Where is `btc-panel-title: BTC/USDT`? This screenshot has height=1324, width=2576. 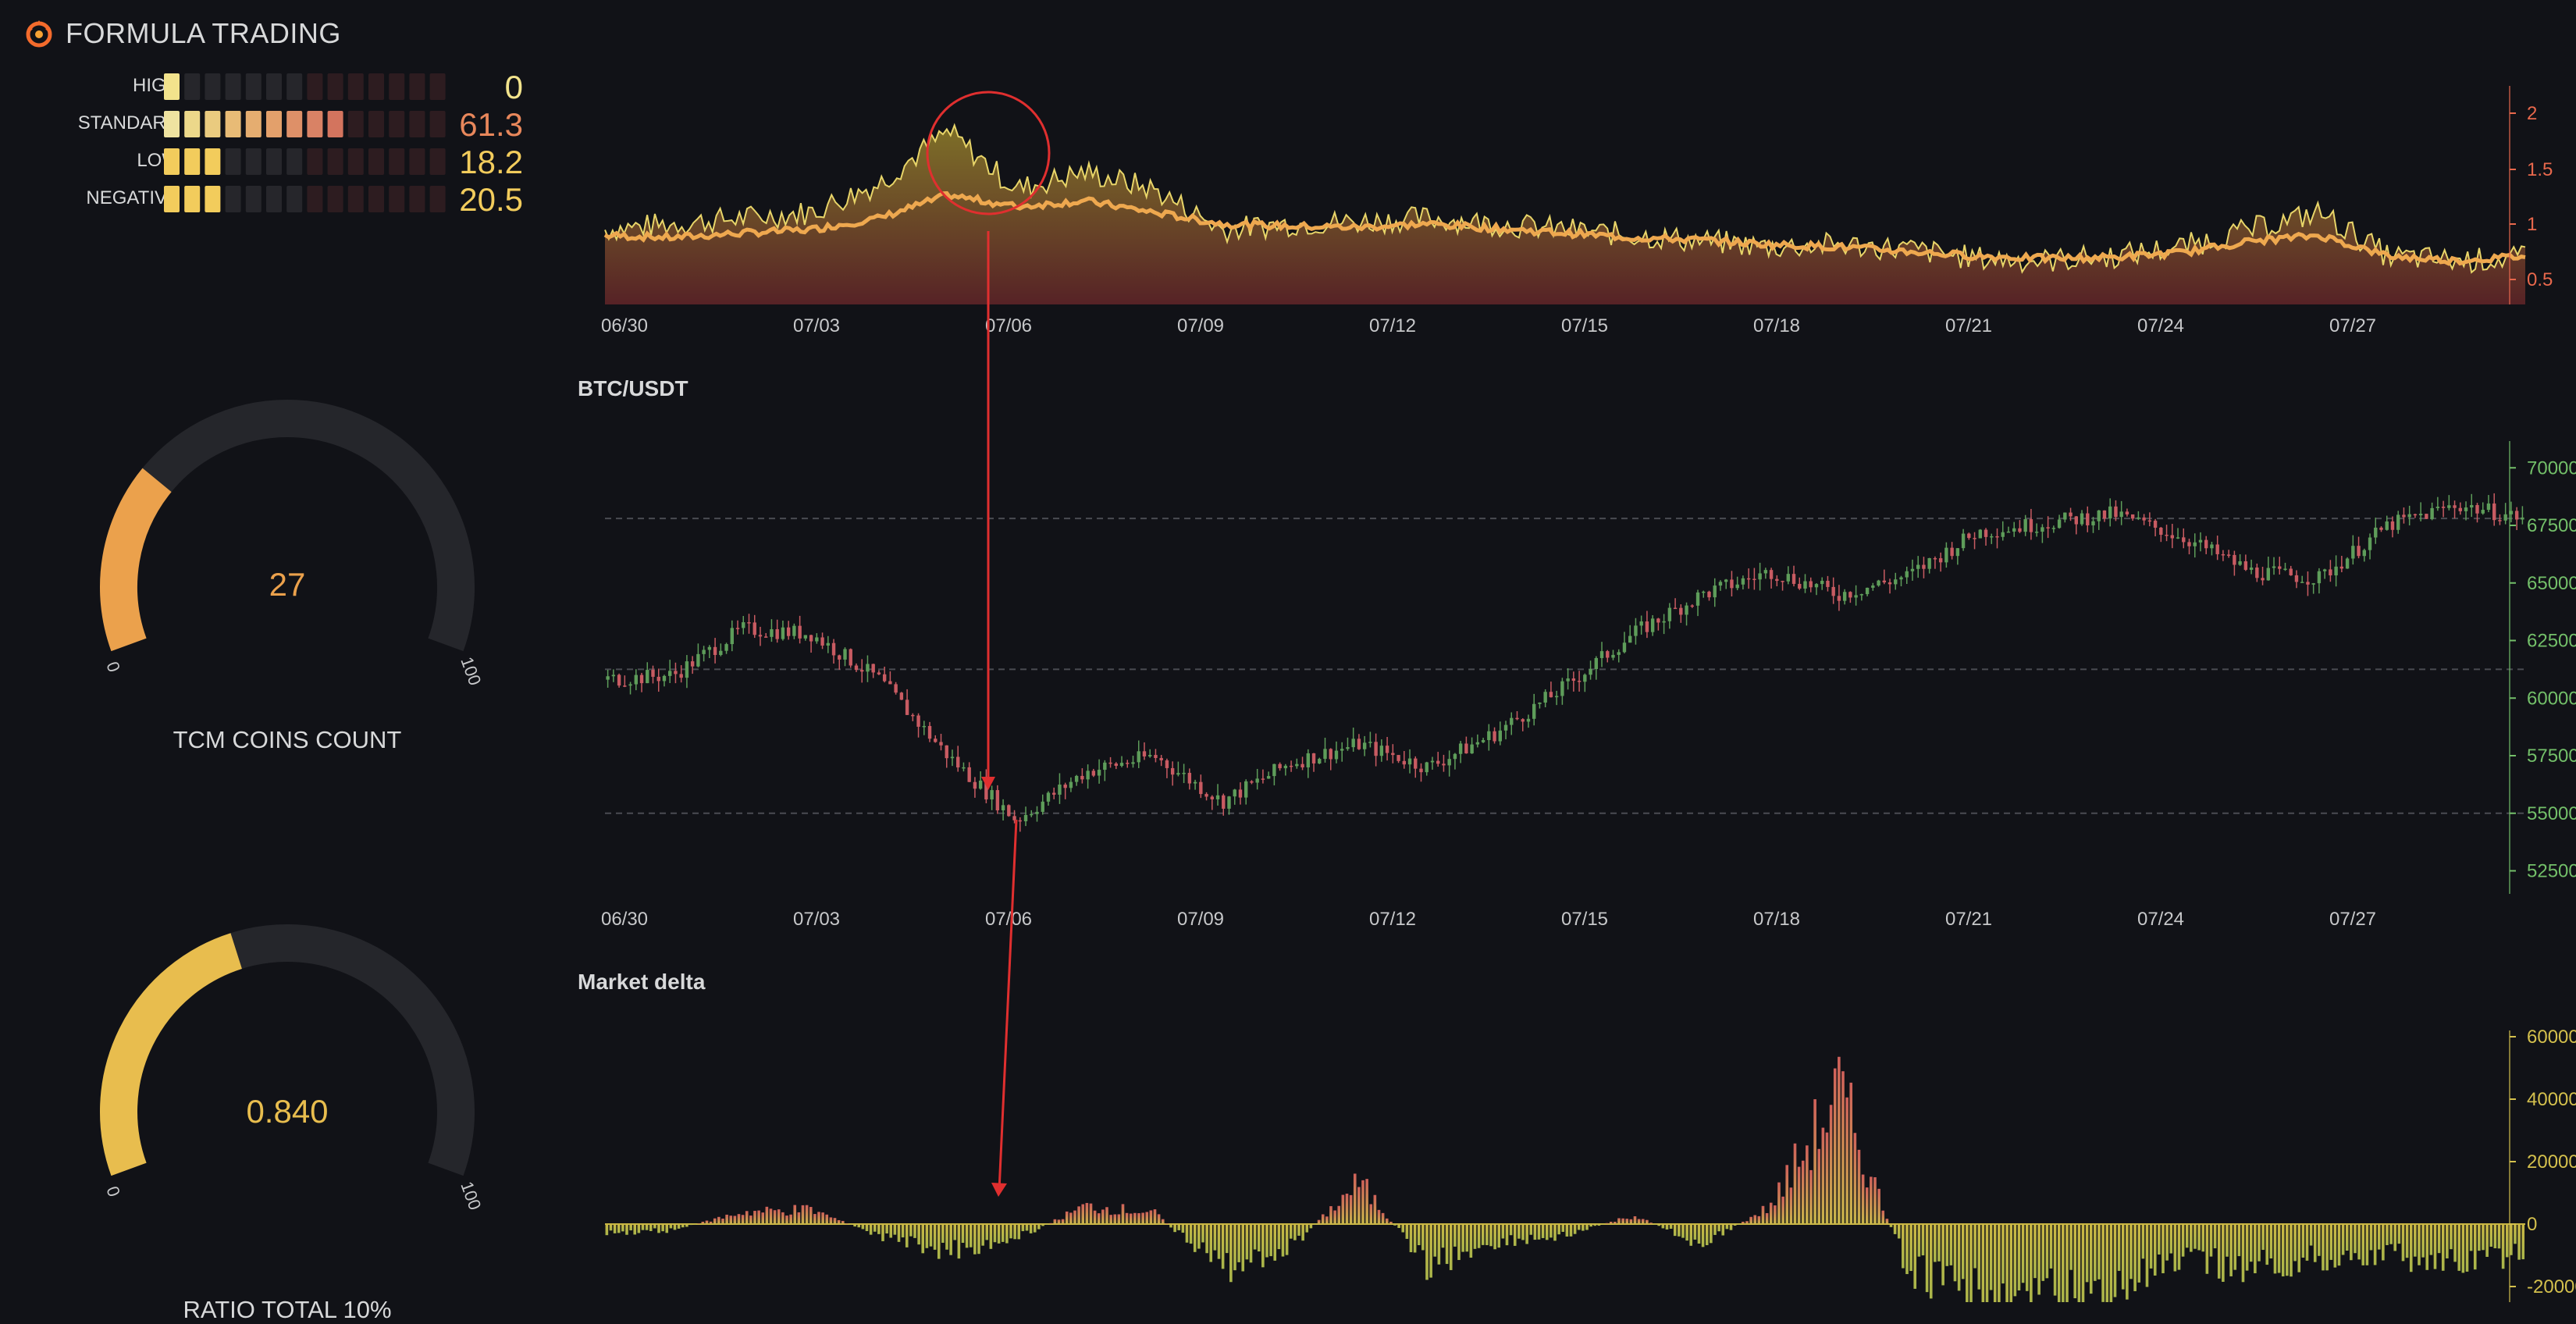
btc-panel-title: BTC/USDT is located at coordinates (633, 388).